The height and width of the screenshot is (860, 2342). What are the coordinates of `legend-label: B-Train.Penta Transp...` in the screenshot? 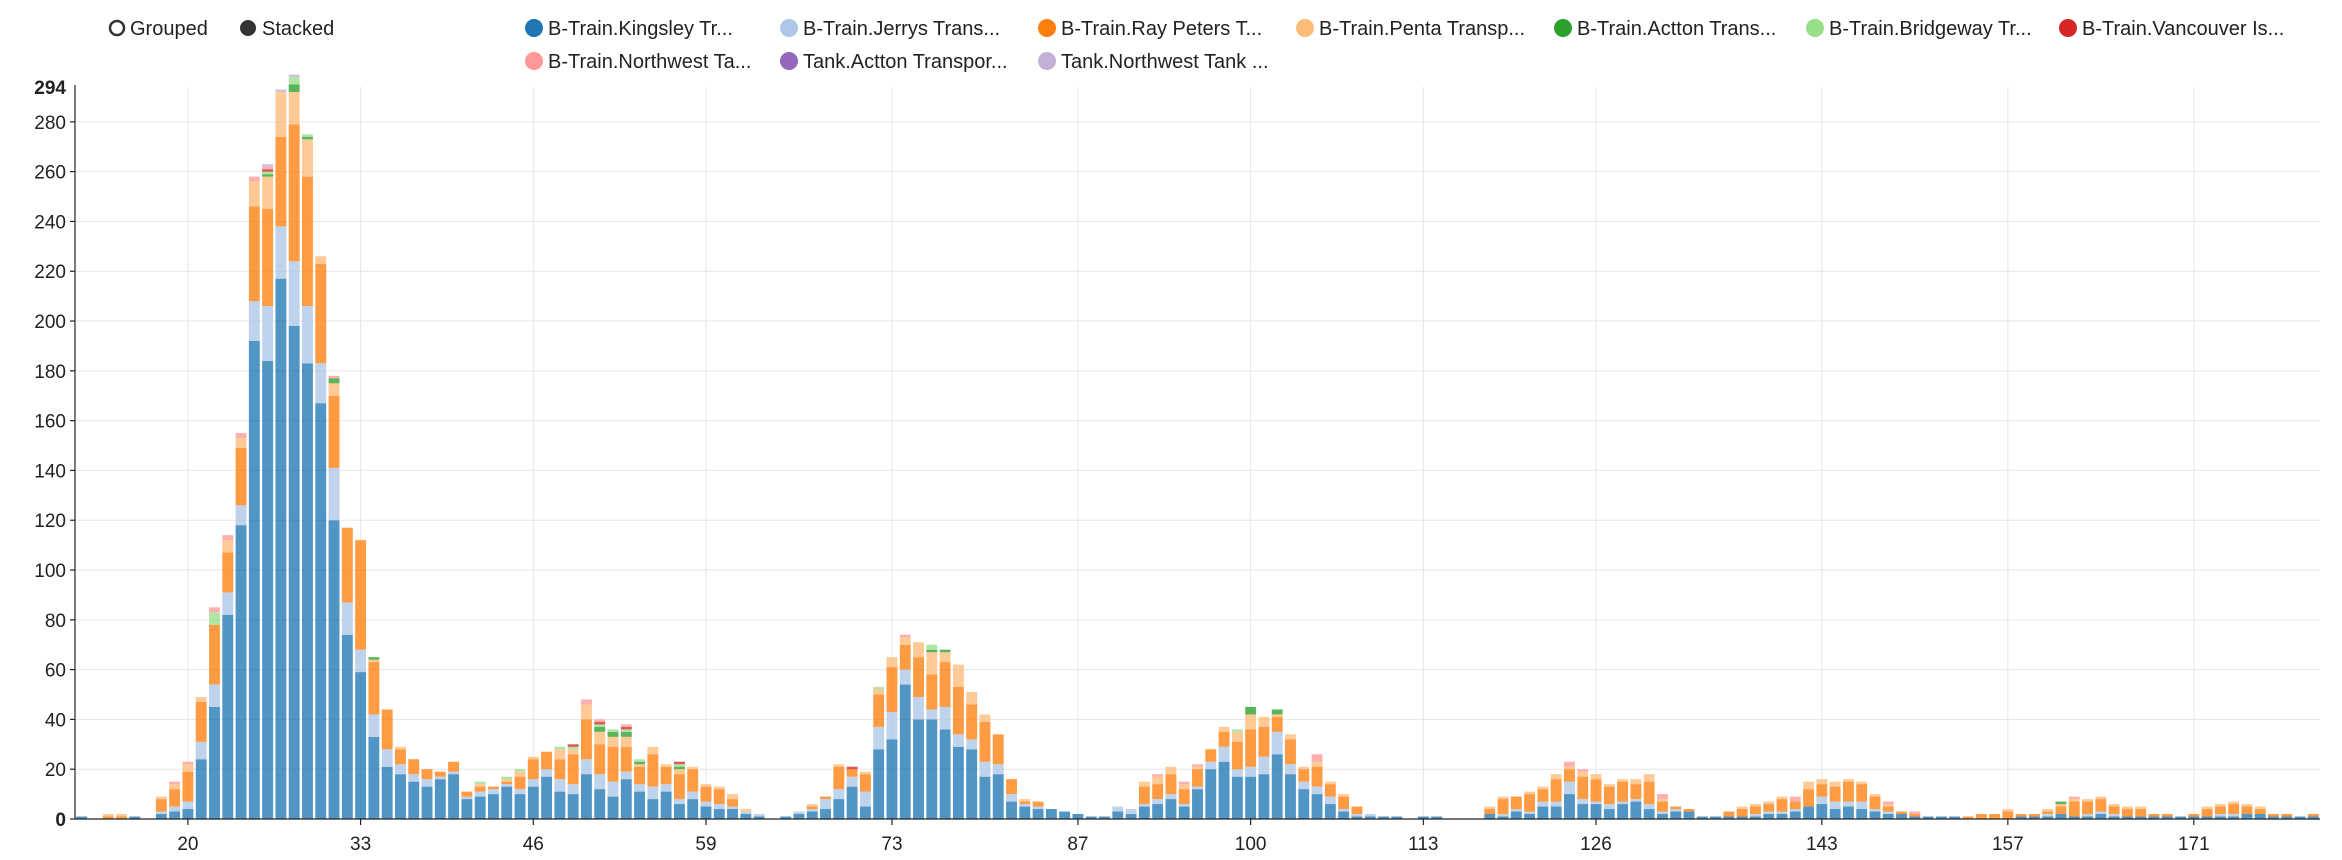 It's located at (1422, 29).